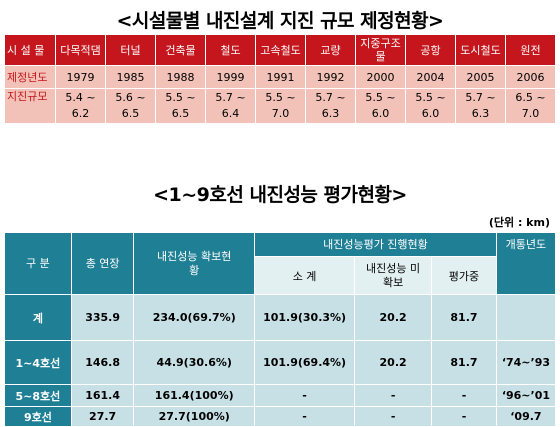 The height and width of the screenshot is (427, 560). Describe the element at coordinates (230, 50) in the screenshot. I see `facility-col: 철도` at that location.